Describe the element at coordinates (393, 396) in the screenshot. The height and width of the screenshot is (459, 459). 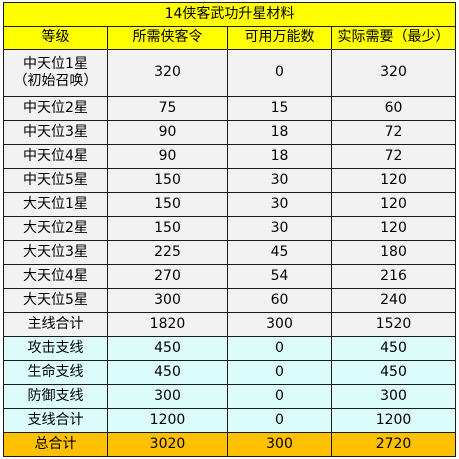
I see `cell-actual: 300` at that location.